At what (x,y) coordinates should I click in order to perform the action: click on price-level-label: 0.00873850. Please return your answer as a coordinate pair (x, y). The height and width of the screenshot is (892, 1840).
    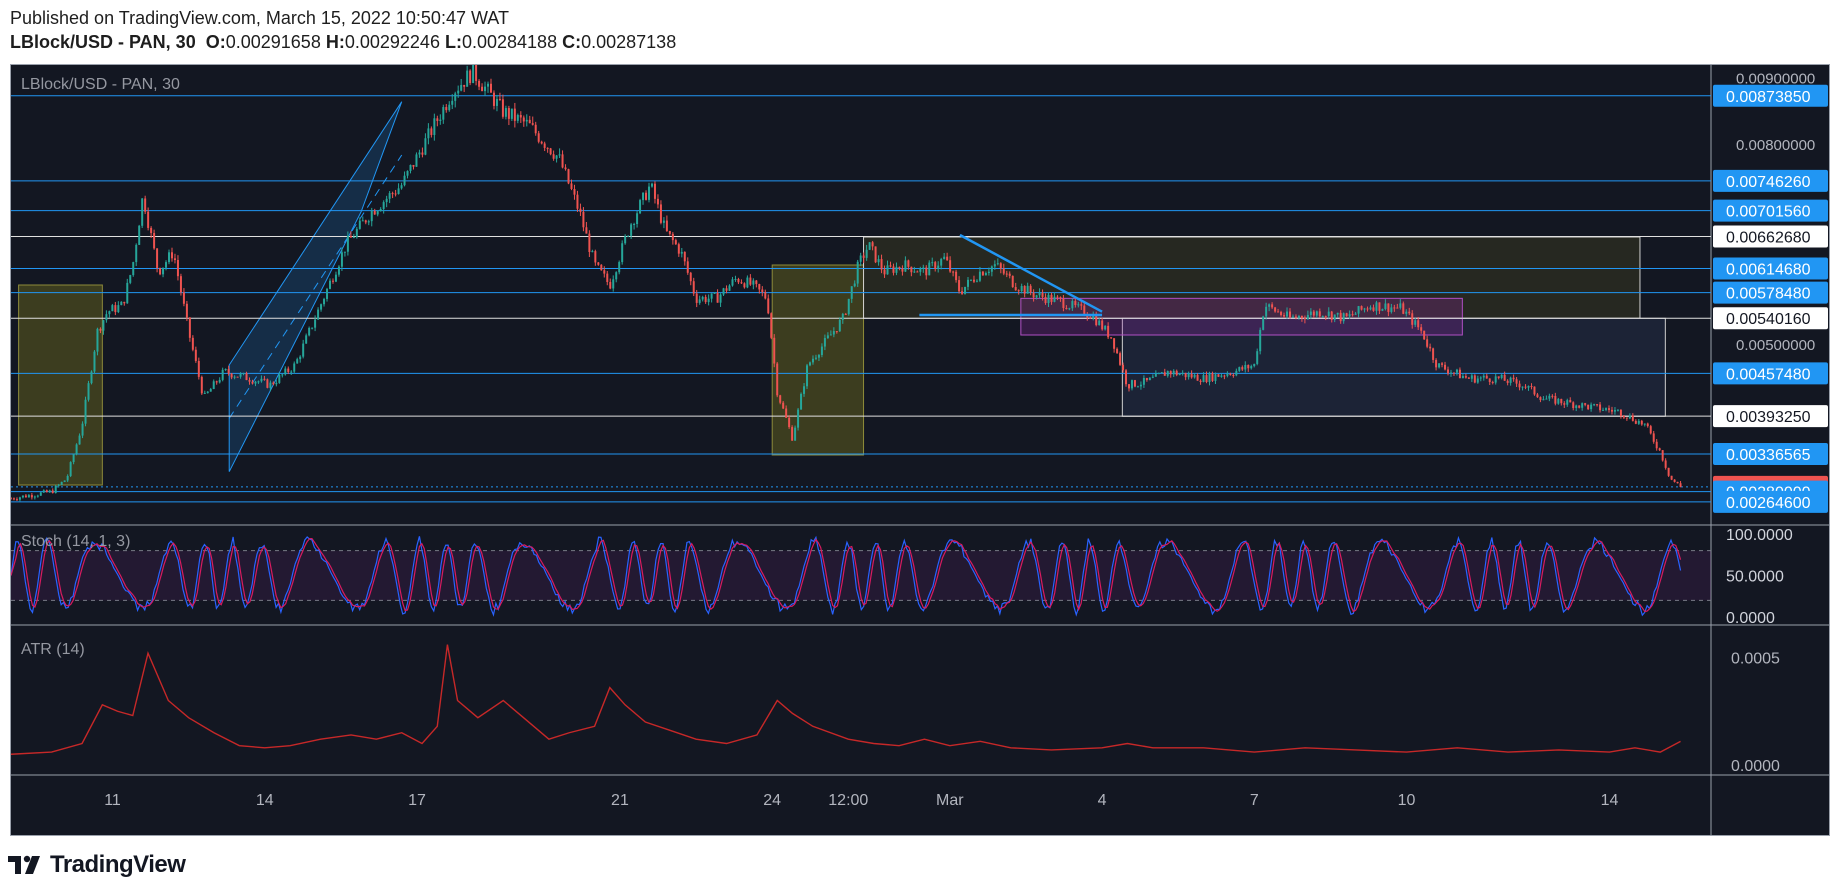
    Looking at the image, I should click on (1768, 97).